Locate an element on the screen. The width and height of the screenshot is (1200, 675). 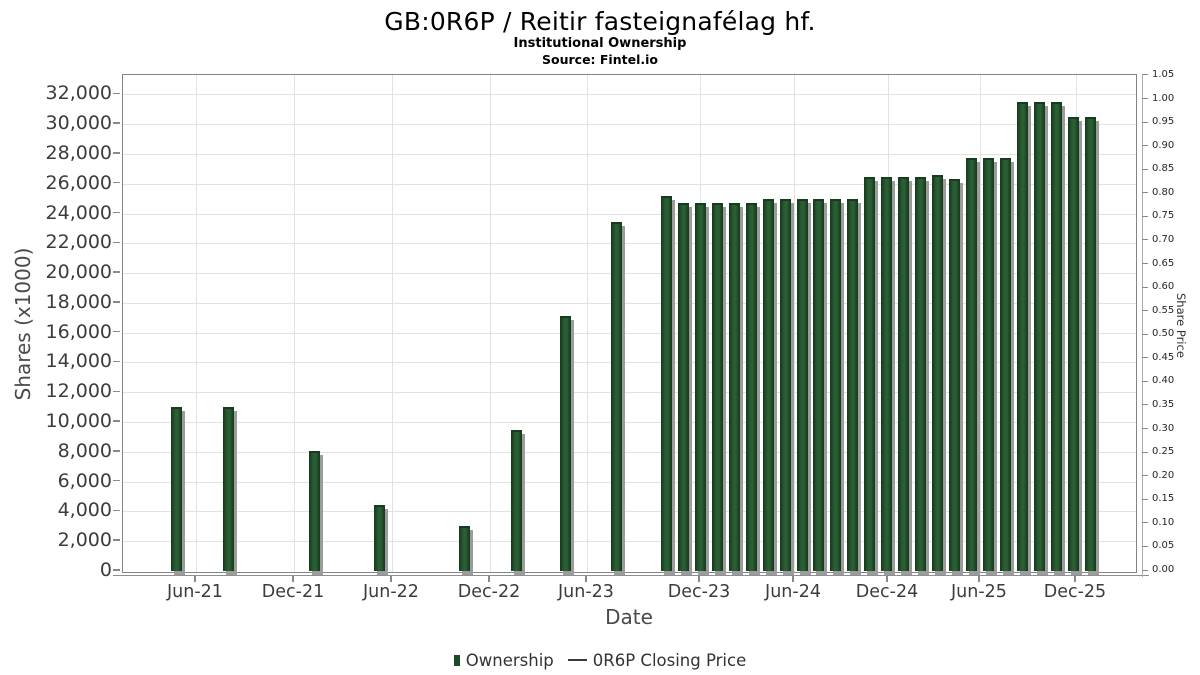
right-axis-line is located at coordinates (1142, 325).